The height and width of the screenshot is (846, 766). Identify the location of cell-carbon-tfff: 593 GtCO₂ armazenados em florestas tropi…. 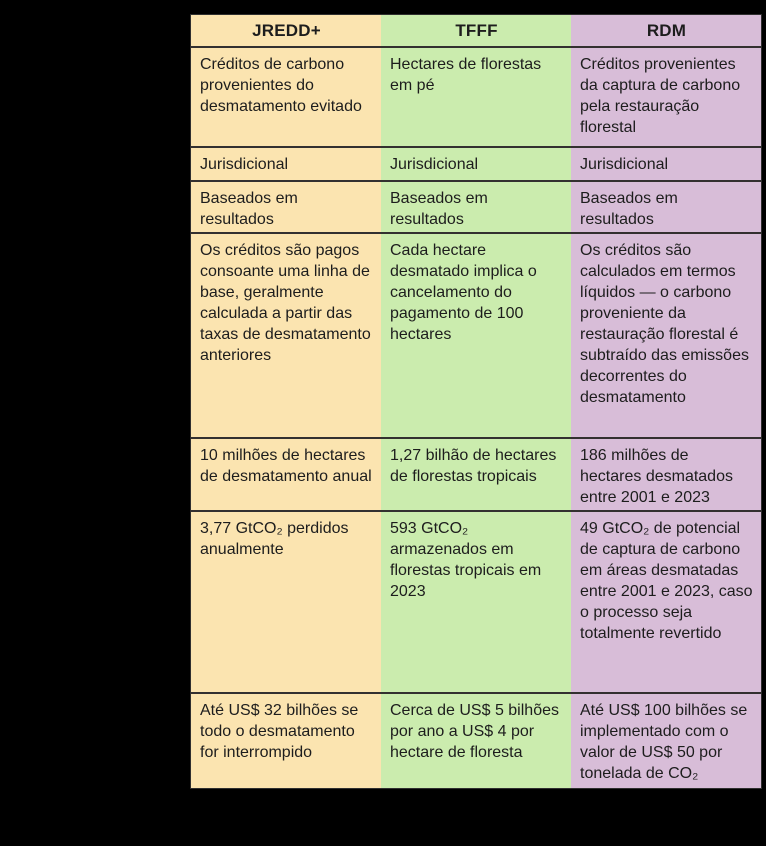
(476, 602).